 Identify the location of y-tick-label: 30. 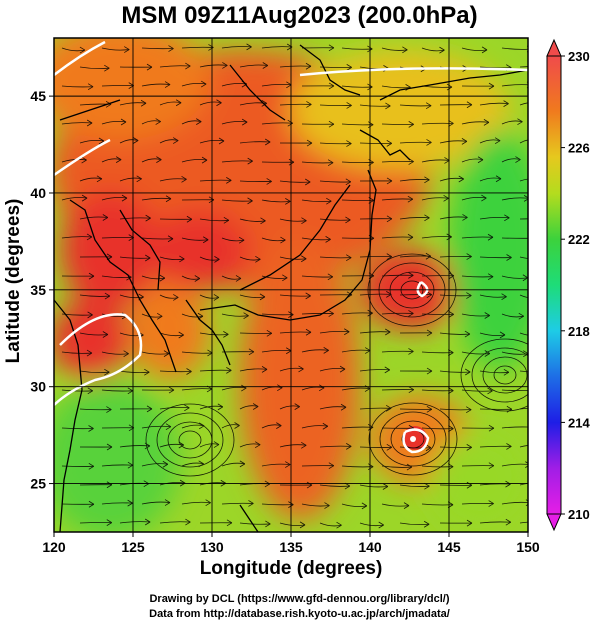
(38, 387).